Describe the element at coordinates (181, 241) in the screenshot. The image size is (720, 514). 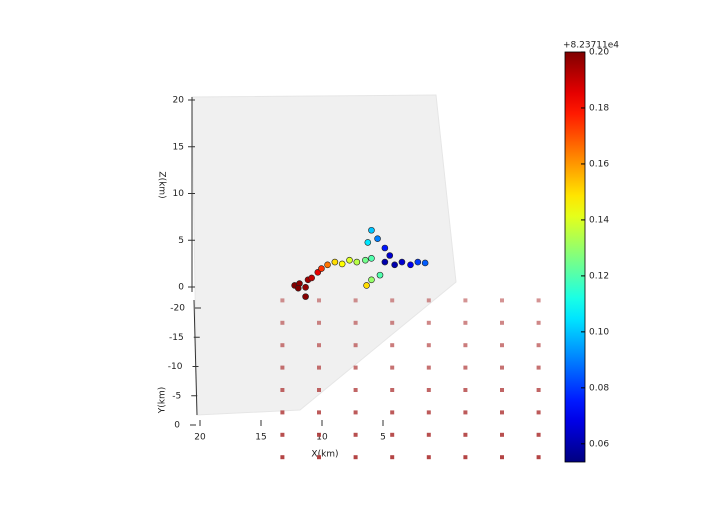
I see `z-tick-label: 5` at that location.